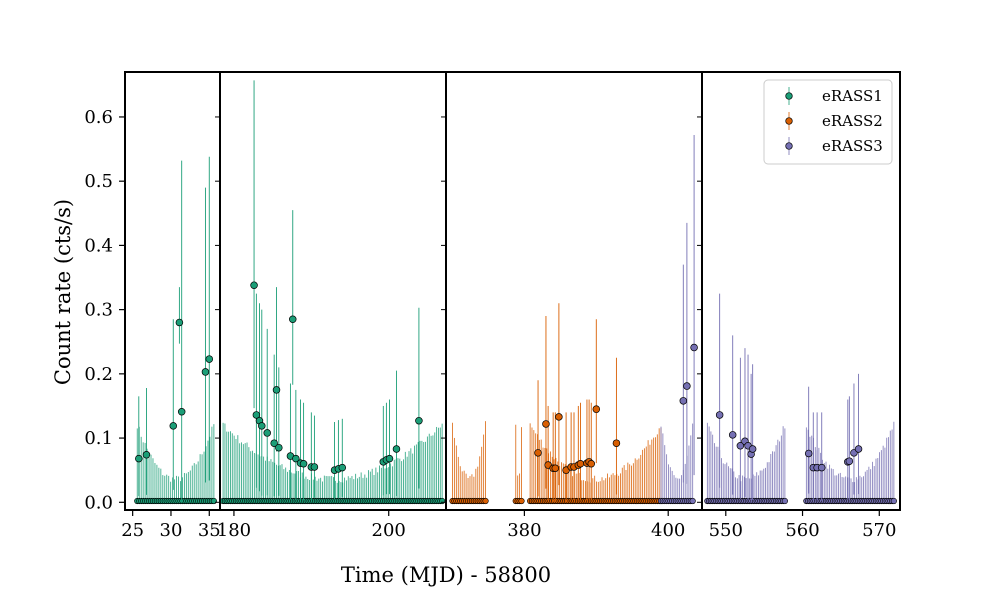 This screenshot has height=600, width=1000. Describe the element at coordinates (726, 530) in the screenshot. I see `x-tick-label: 550` at that location.